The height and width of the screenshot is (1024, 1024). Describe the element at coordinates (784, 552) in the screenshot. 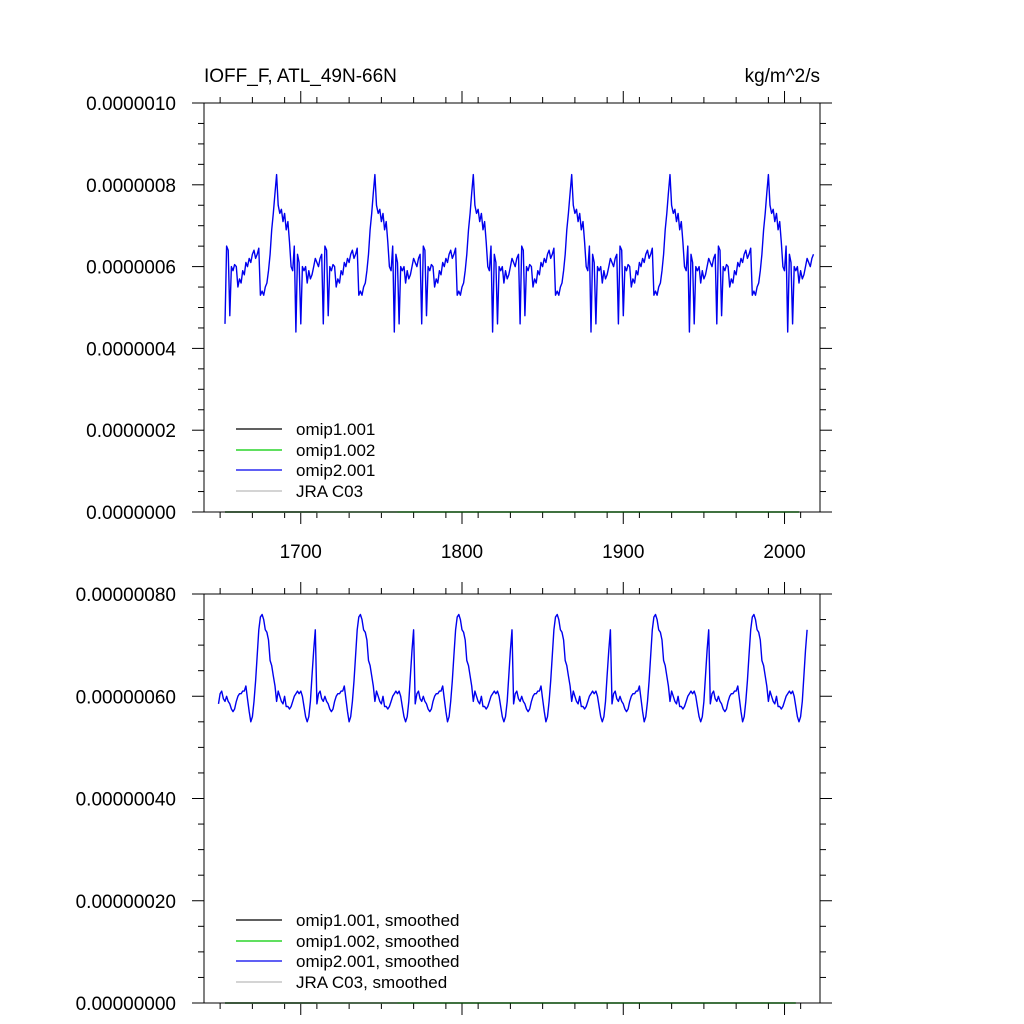

I see `x-tick-label: 2000` at that location.